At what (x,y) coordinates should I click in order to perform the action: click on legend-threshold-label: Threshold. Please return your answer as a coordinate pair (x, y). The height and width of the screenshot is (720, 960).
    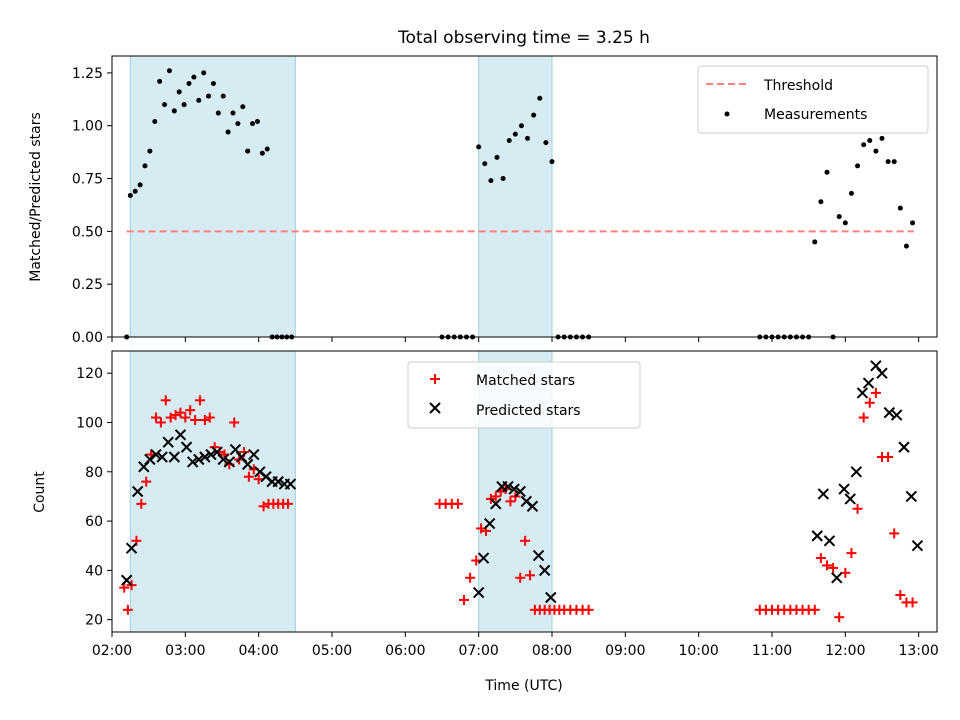
    Looking at the image, I should click on (798, 86).